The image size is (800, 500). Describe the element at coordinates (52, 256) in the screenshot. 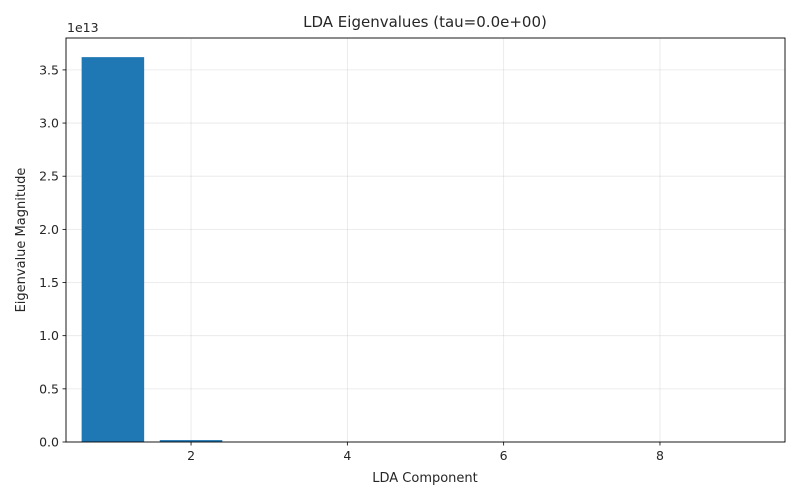

I see `y-axis-ticks: 0.0 0.5 1.0 1.5 2.0 2.5 3.0 3.5` at that location.